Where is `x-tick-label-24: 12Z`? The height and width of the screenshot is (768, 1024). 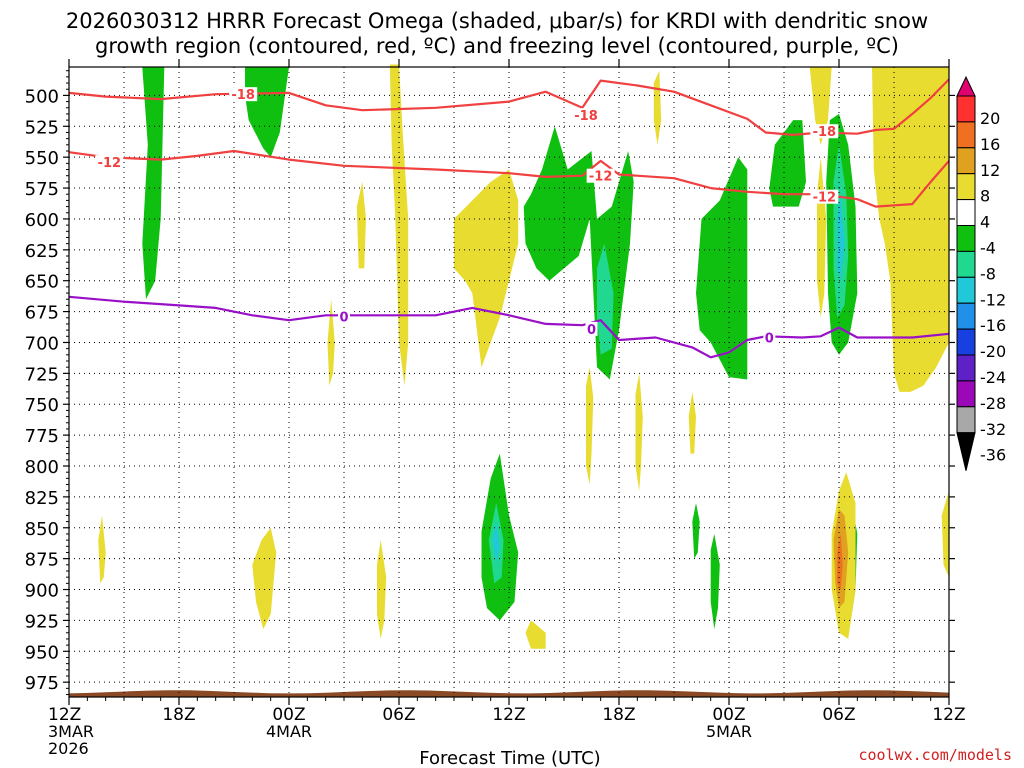 x-tick-label-24: 12Z is located at coordinates (508, 715).